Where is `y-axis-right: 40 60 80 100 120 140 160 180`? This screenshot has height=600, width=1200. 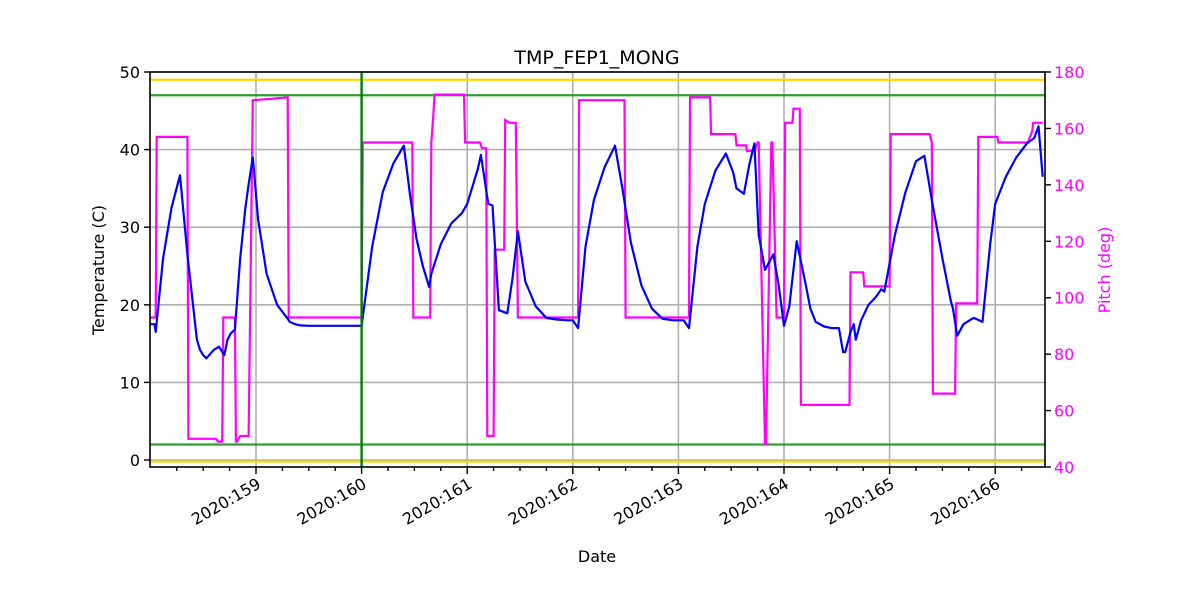 y-axis-right: 40 60 80 100 120 140 160 180 is located at coordinates (1065, 270).